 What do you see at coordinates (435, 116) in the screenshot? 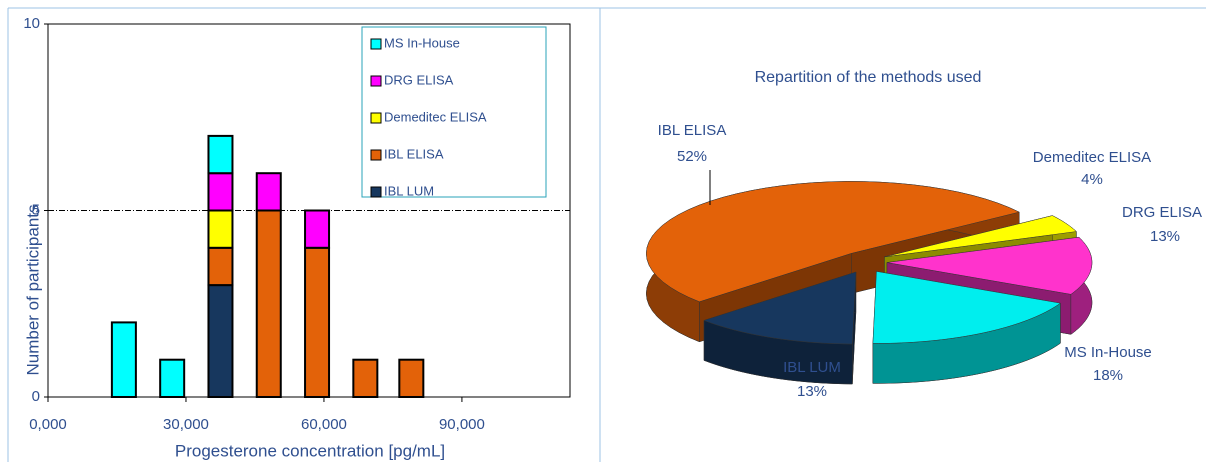
I see `legend-label: Demeditec ELISA` at bounding box center [435, 116].